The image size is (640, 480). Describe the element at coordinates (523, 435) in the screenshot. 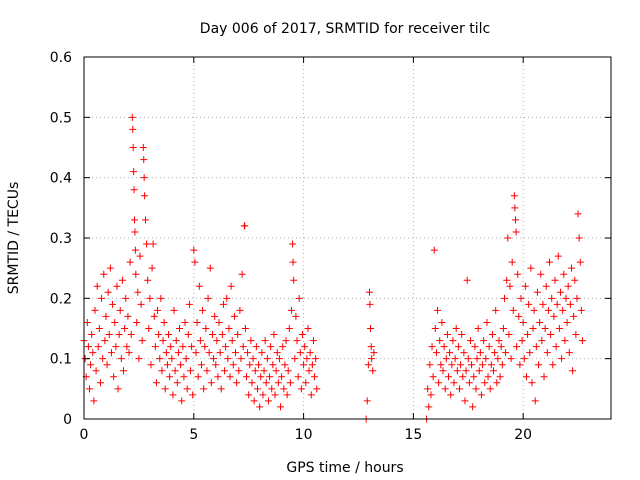

I see `x-tick-label: 20` at that location.